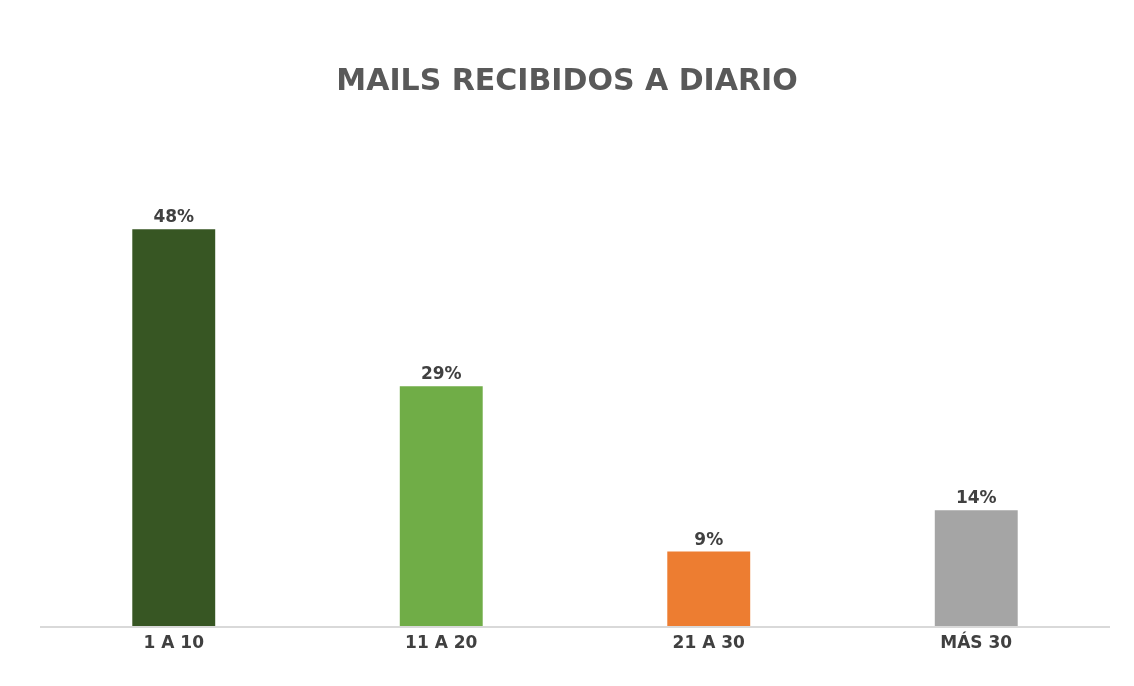 This screenshot has height=686, width=1134. I want to click on data-label: 9%, so click(709, 538).